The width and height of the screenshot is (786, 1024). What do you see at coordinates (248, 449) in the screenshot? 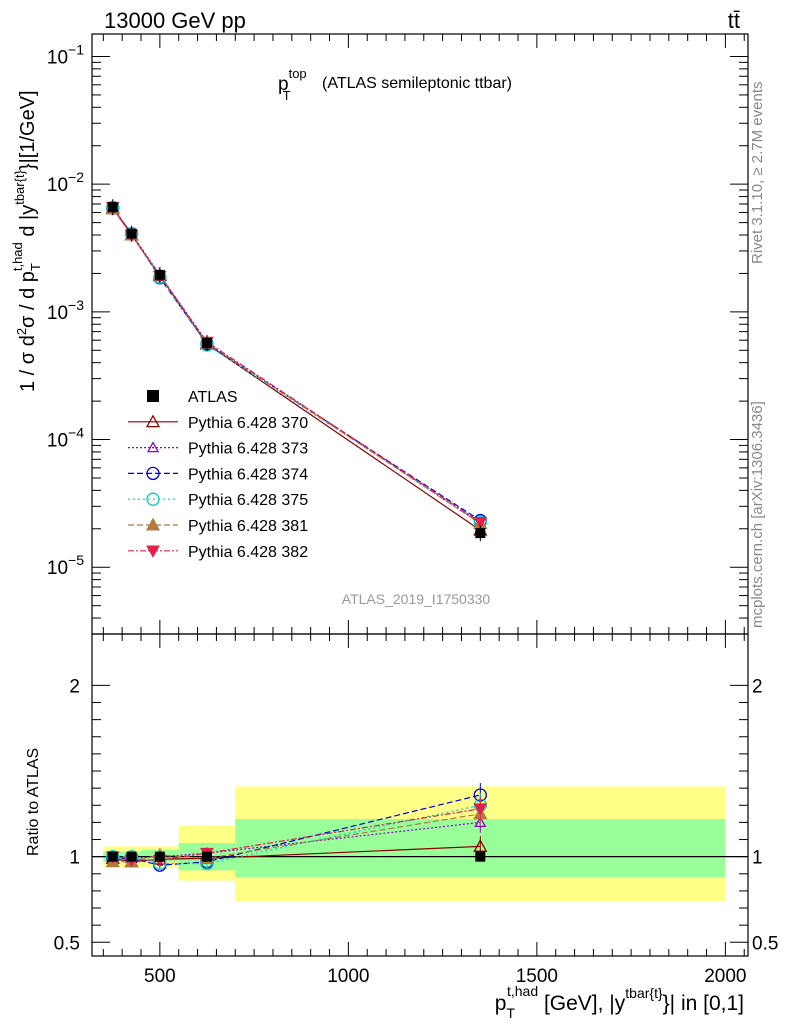
I see `legend-label: Pythia 6.428 373` at bounding box center [248, 449].